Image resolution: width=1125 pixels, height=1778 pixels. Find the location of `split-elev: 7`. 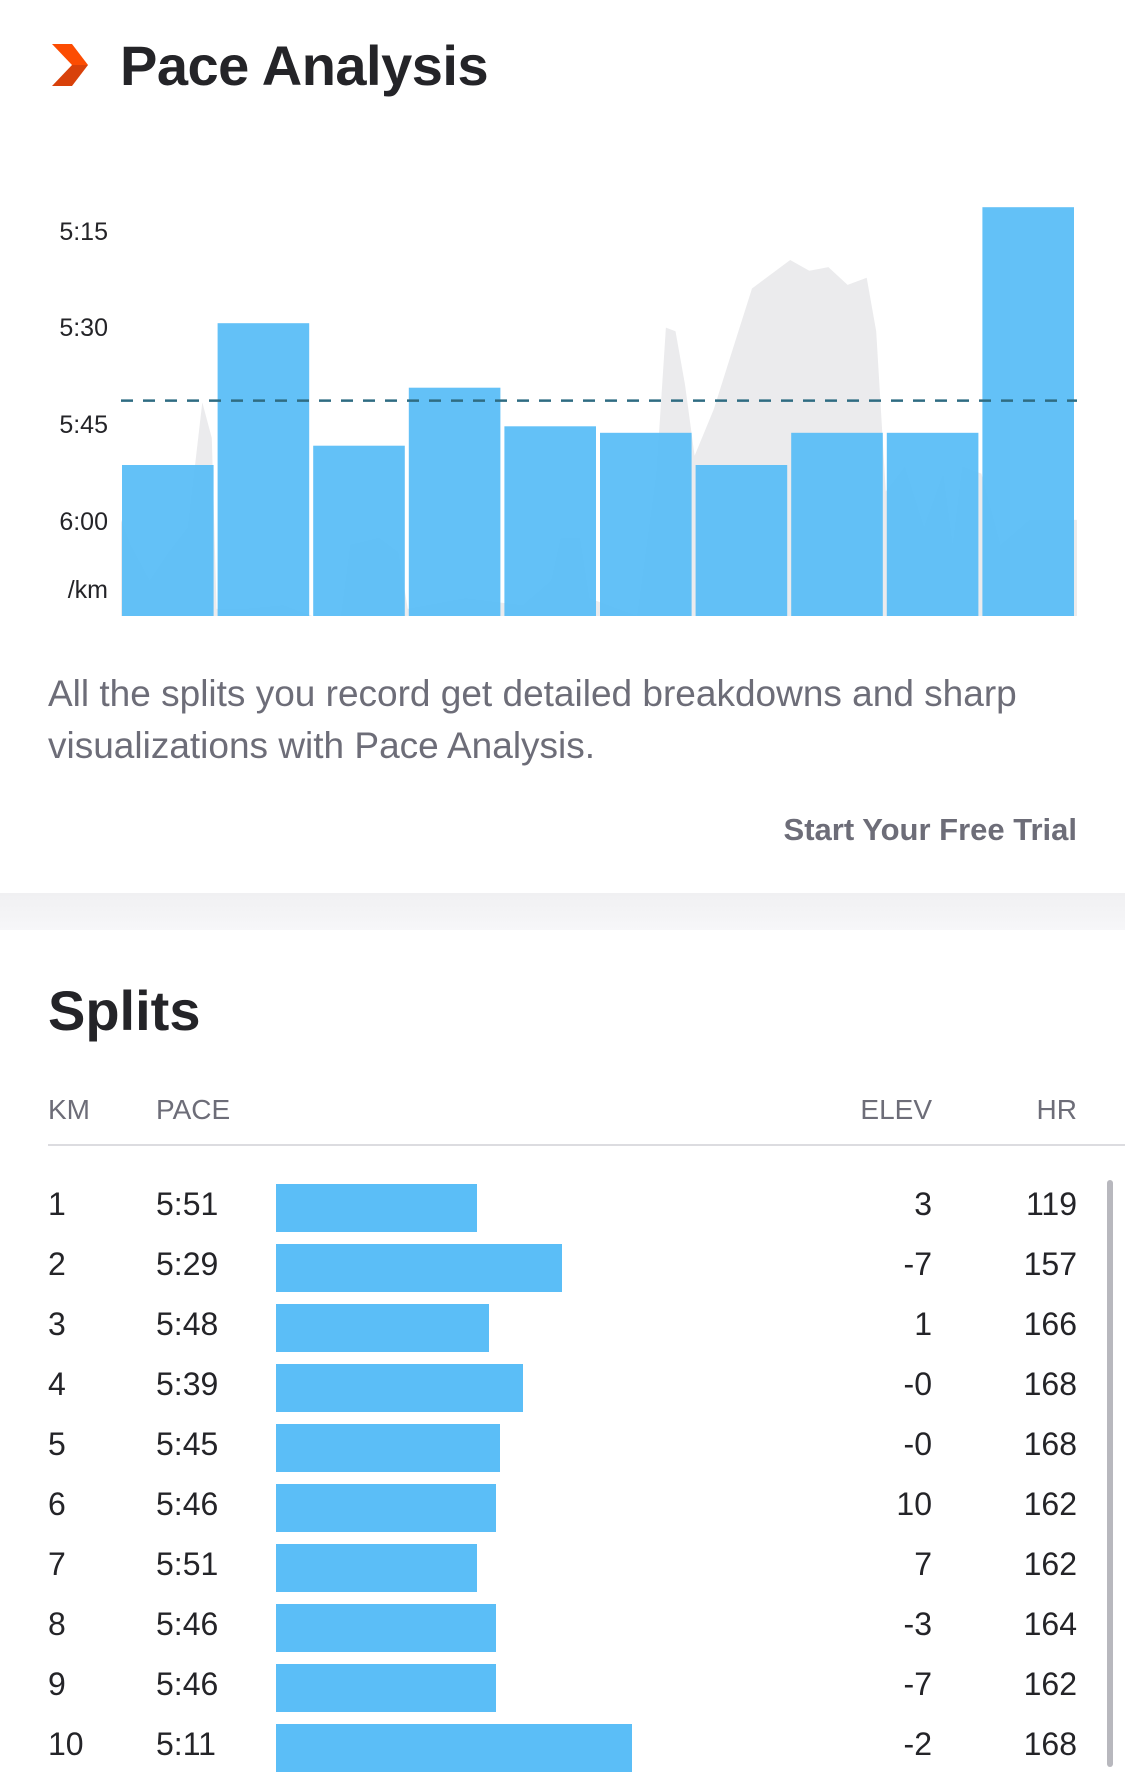

split-elev: 7 is located at coordinates (923, 1564).